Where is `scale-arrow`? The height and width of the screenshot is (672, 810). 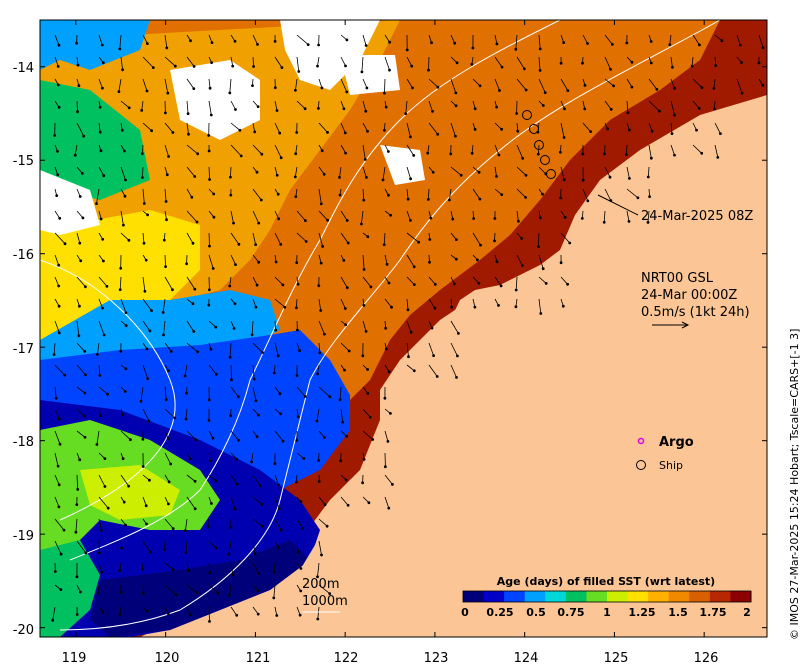 scale-arrow is located at coordinates (671, 325).